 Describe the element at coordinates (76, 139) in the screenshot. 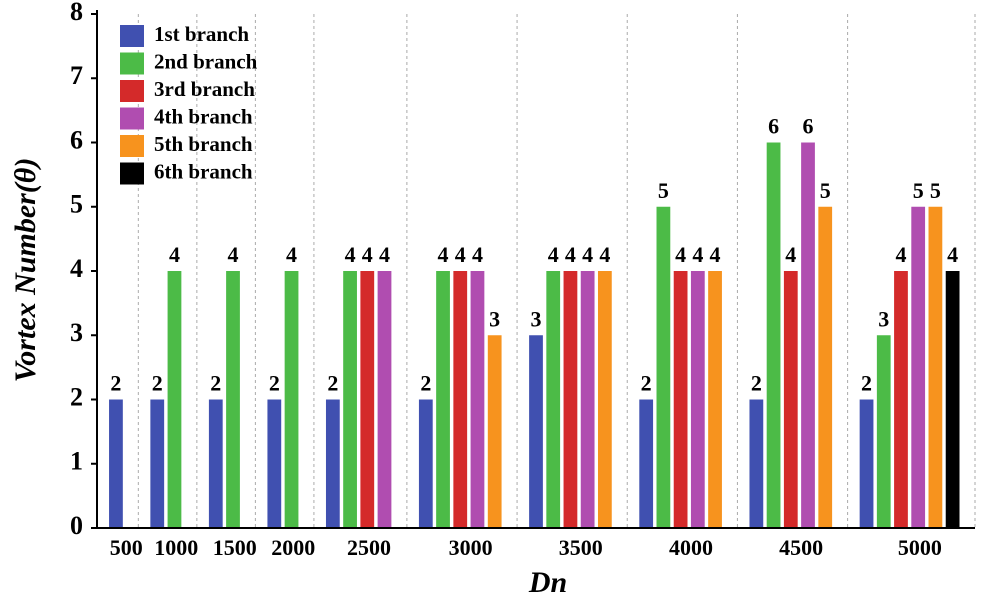

I see `y-tick-label: 6` at that location.